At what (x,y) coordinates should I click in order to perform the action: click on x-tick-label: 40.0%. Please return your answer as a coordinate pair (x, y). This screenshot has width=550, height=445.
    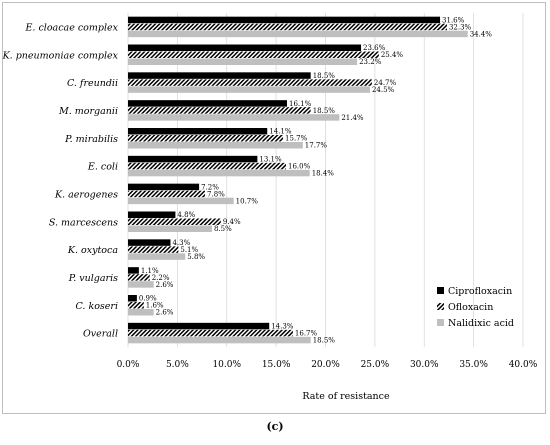
    Looking at the image, I should click on (523, 365).